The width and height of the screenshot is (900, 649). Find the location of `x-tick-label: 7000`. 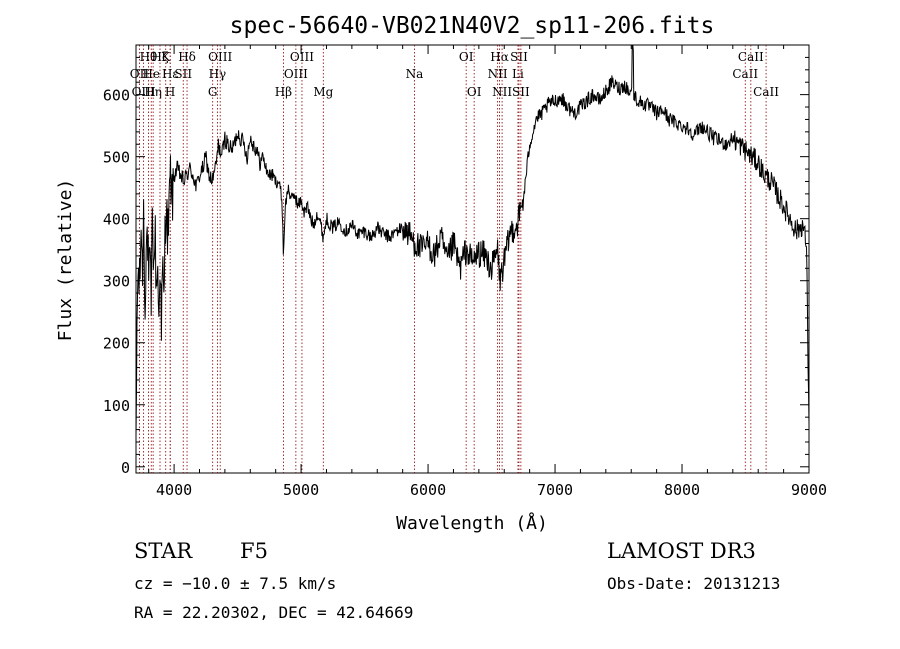

x-tick-label: 7000 is located at coordinates (555, 490).